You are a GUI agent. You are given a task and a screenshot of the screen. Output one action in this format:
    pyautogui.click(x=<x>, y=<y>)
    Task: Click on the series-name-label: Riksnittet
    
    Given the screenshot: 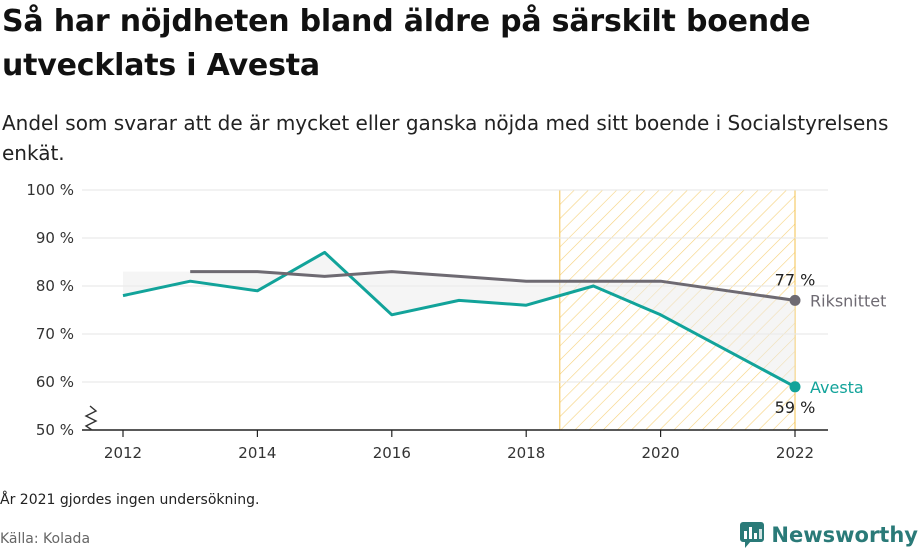 What is the action you would take?
    pyautogui.click(x=848, y=300)
    